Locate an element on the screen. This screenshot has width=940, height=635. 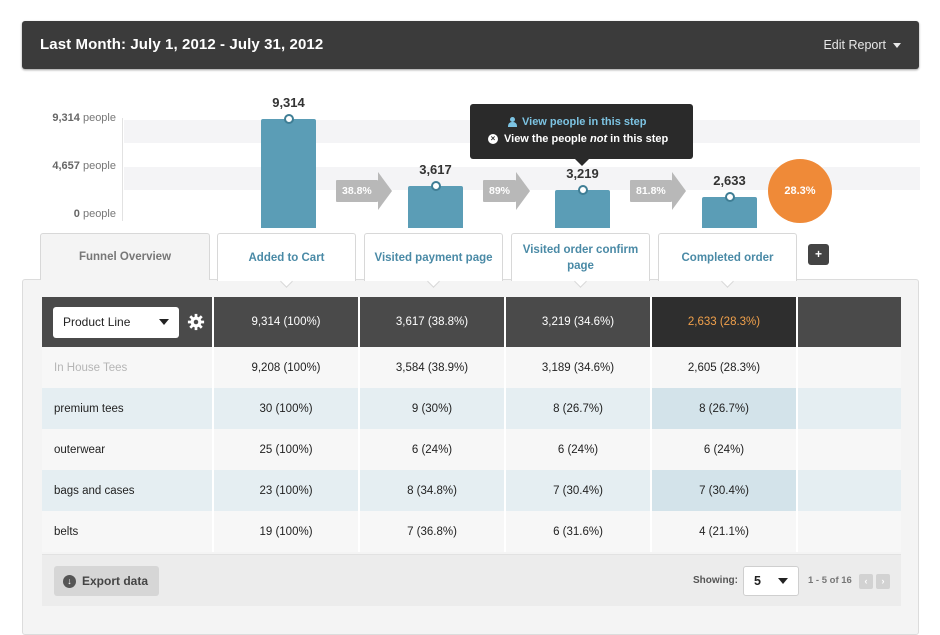
tab-label: Visited payment page is located at coordinates (433, 257).